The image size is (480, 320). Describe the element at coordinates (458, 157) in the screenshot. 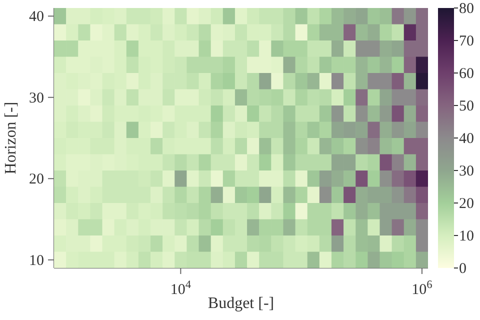

I see `color-scale: 0 10 20 30 40 50 60 70 80` at that location.